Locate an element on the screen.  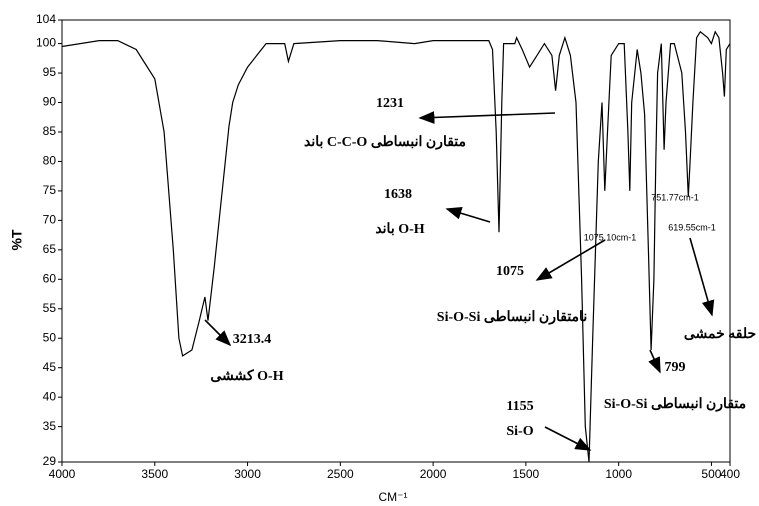
x-tick-label: 500 is located at coordinates (711, 474).